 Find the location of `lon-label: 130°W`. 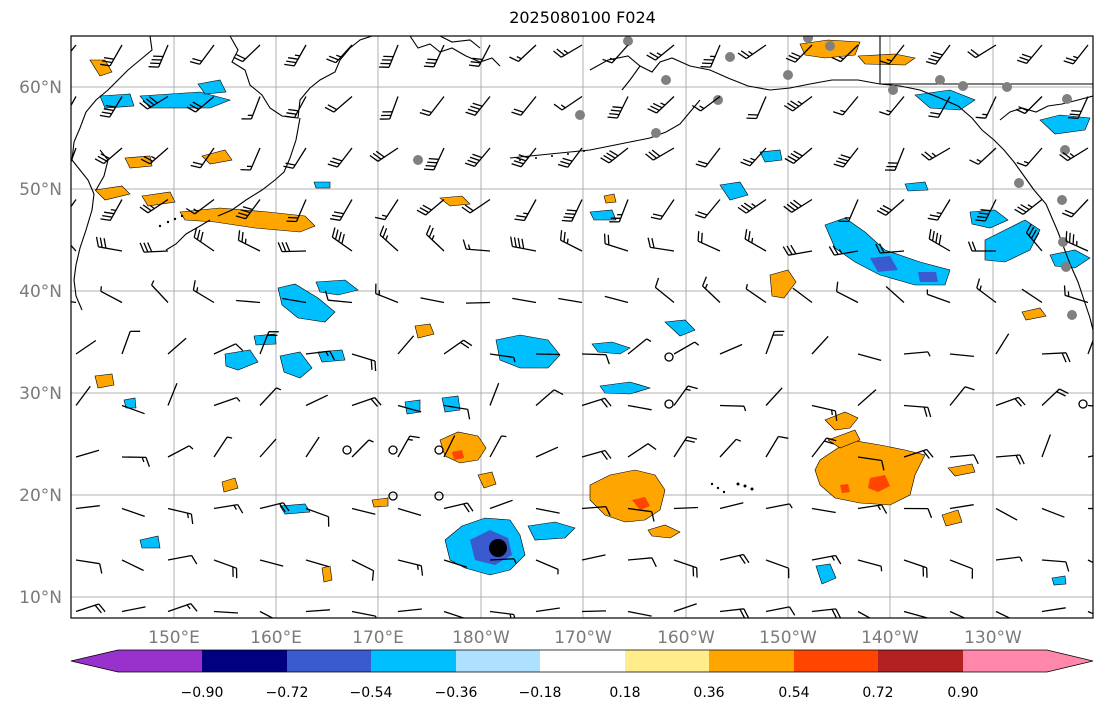

lon-label: 130°W is located at coordinates (993, 638).